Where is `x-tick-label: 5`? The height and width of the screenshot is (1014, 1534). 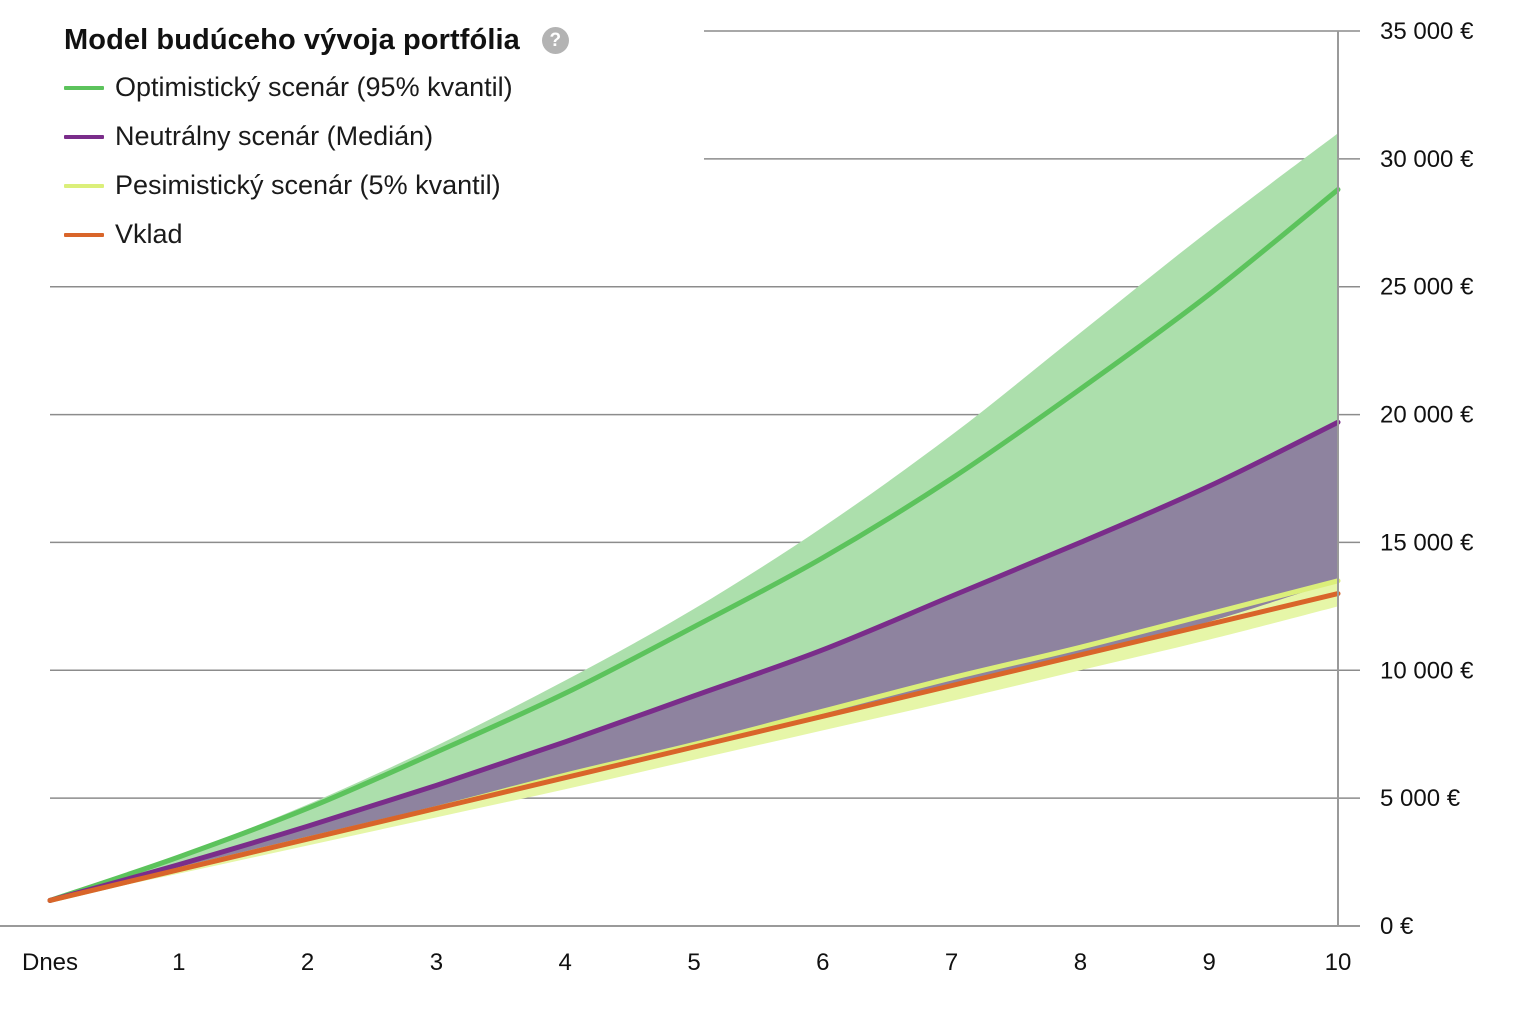 x-tick-label: 5 is located at coordinates (693, 962).